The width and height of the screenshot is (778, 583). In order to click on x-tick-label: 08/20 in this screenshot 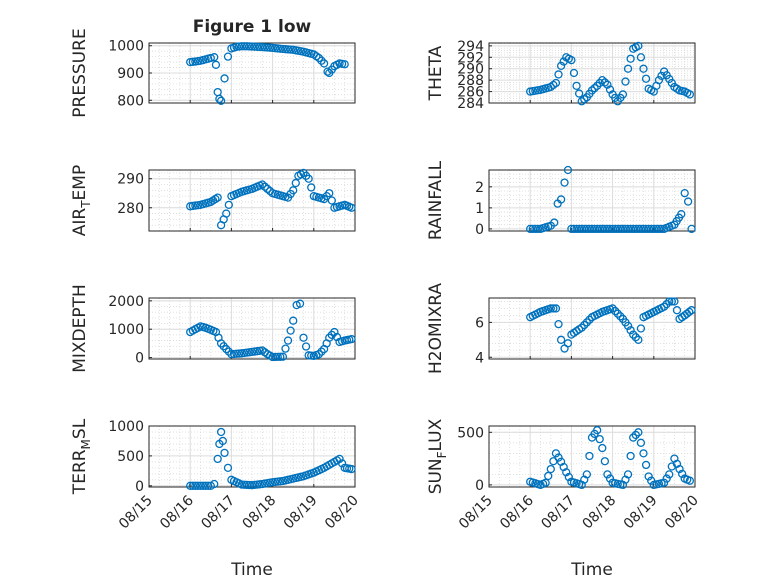, I will do `click(682, 513)`.